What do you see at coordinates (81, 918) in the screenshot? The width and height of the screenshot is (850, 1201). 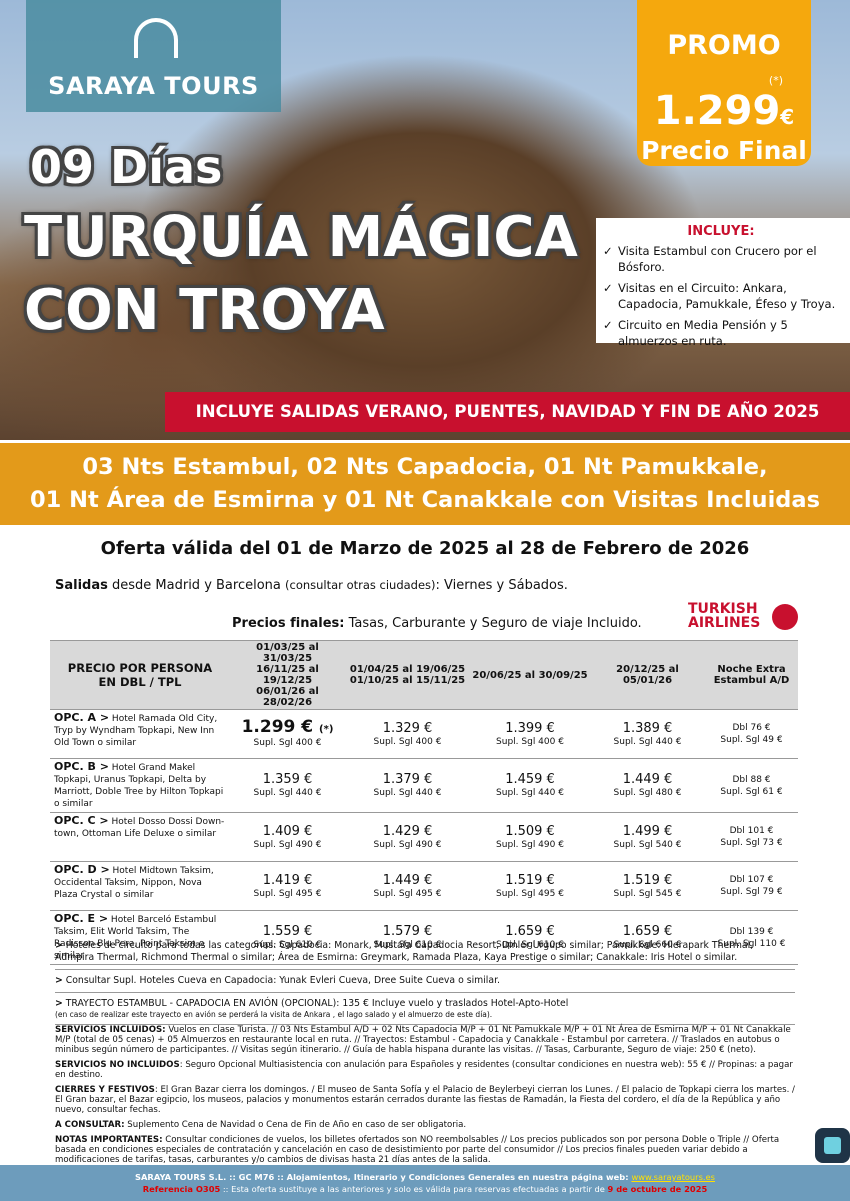 I see `option-label: OPC. E >` at bounding box center [81, 918].